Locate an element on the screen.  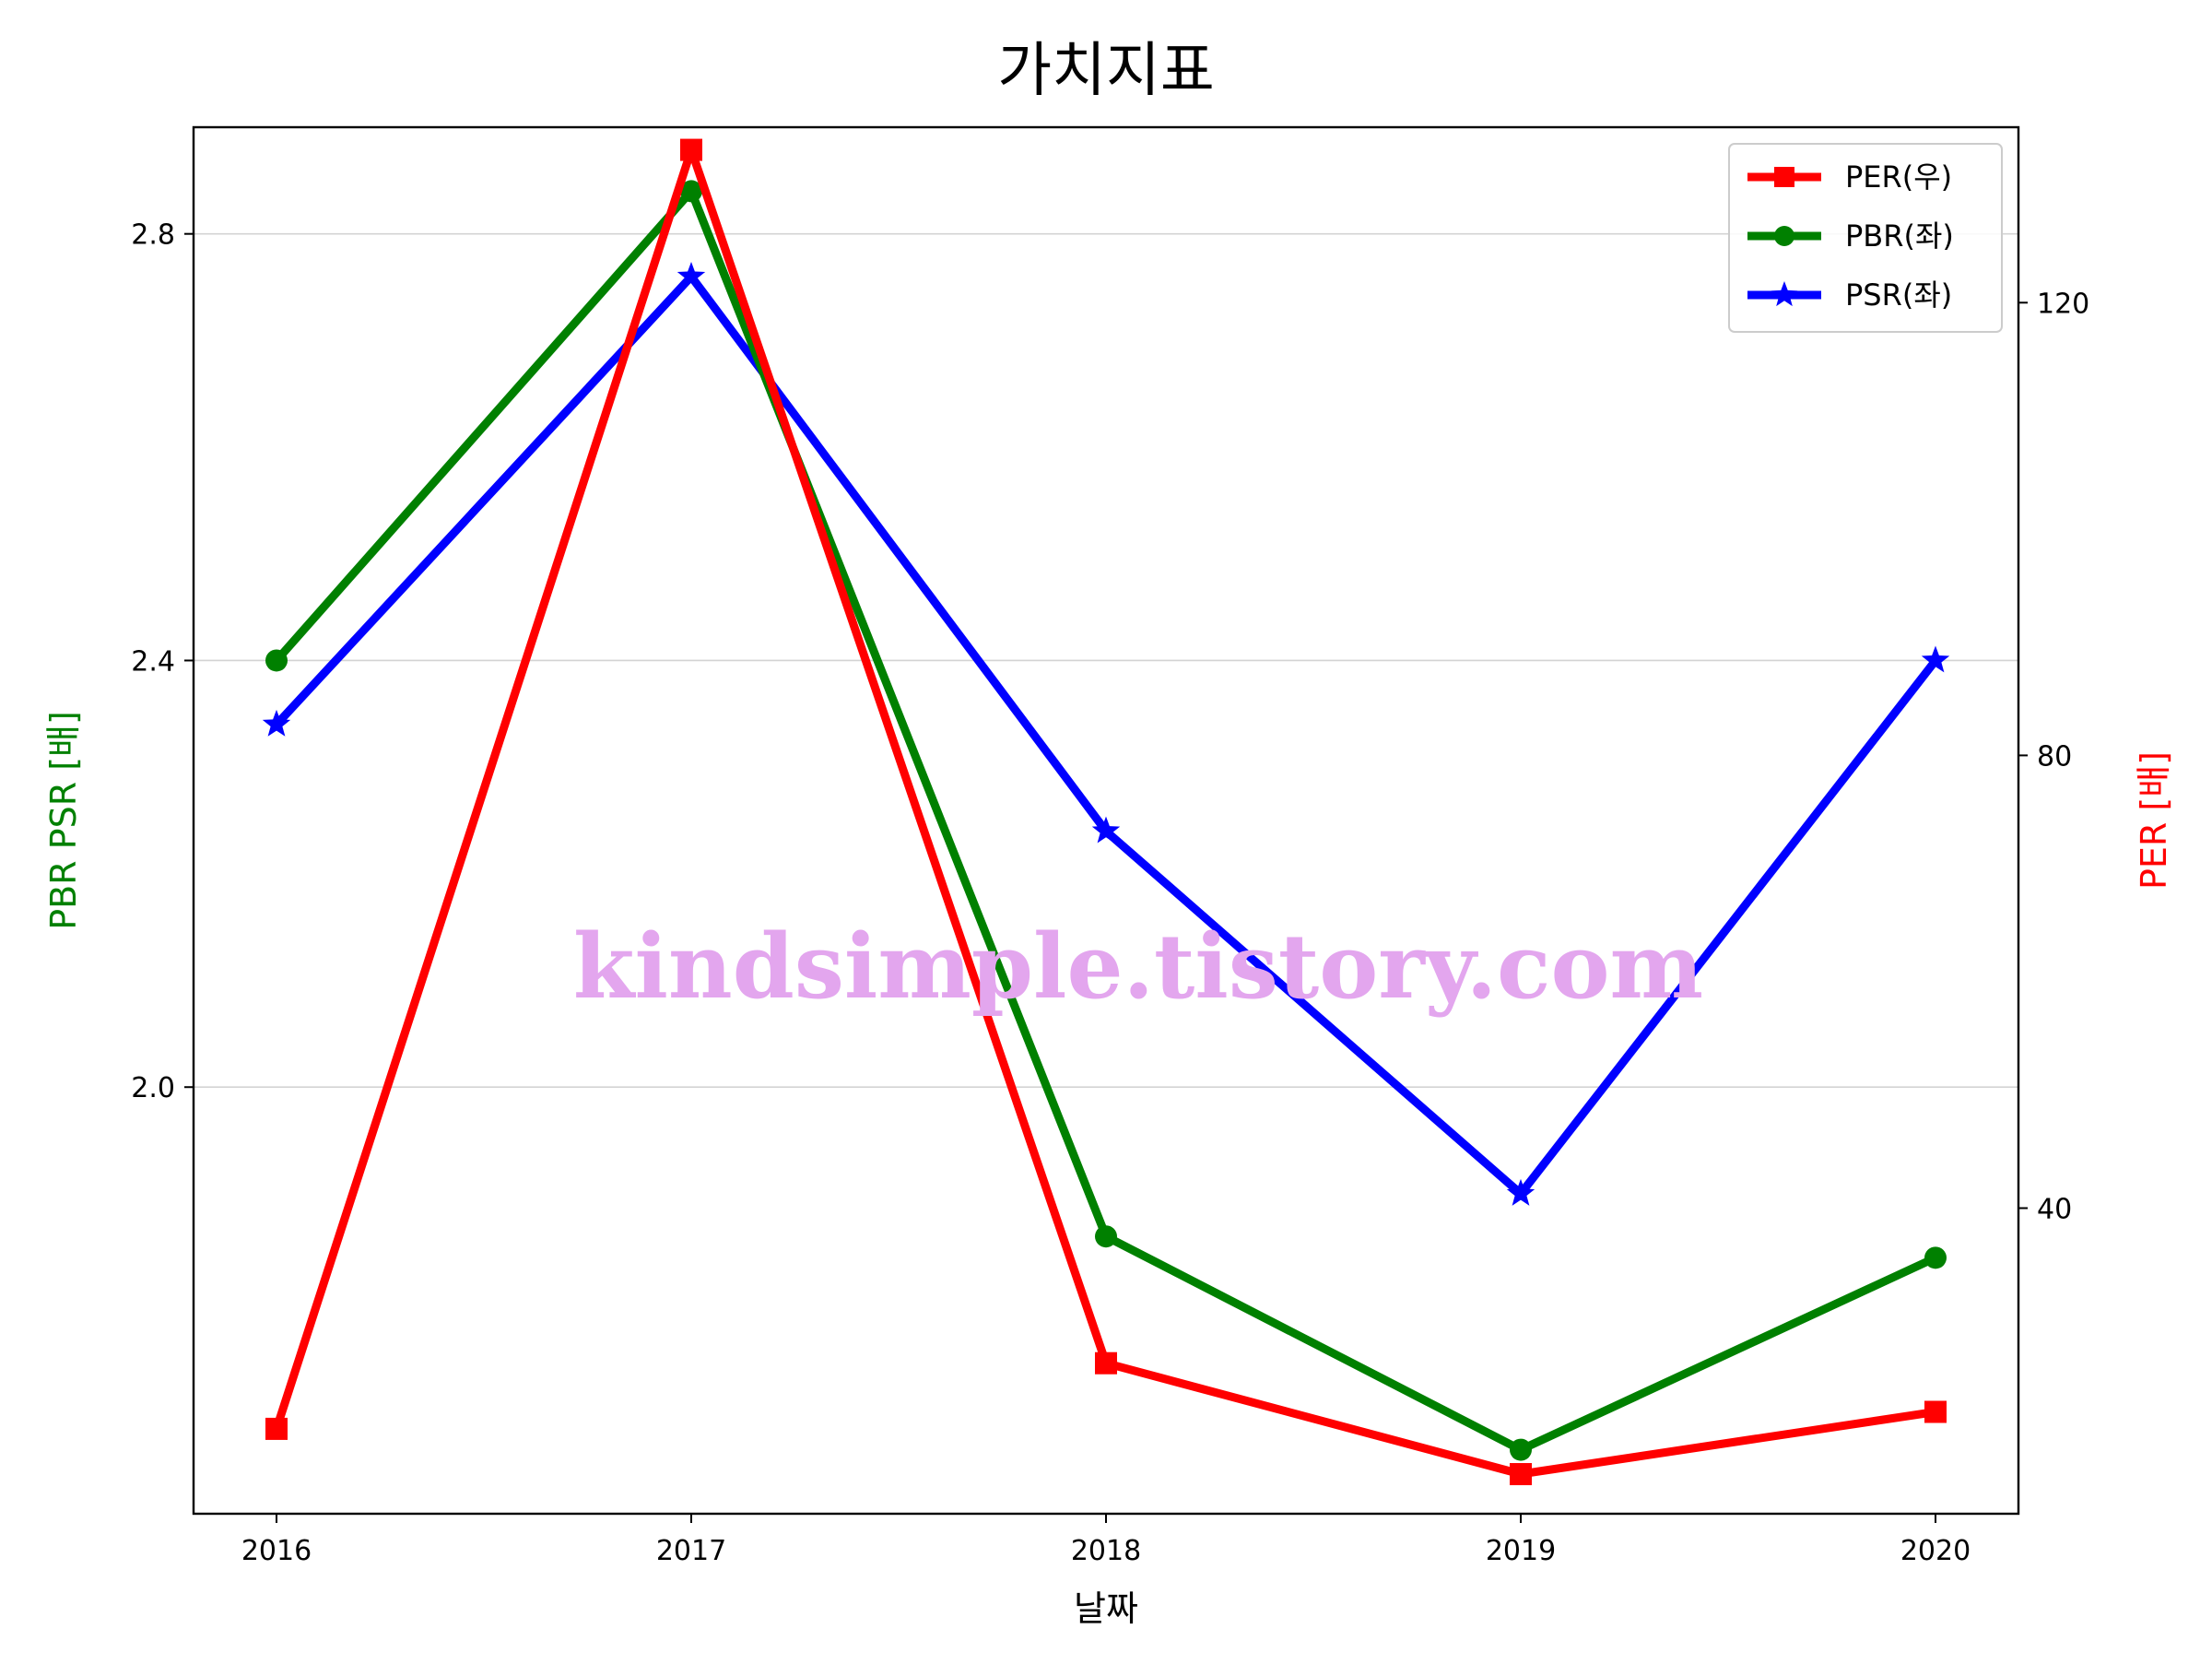
left-y-tick-label-0: 2.0 is located at coordinates (153, 1088).